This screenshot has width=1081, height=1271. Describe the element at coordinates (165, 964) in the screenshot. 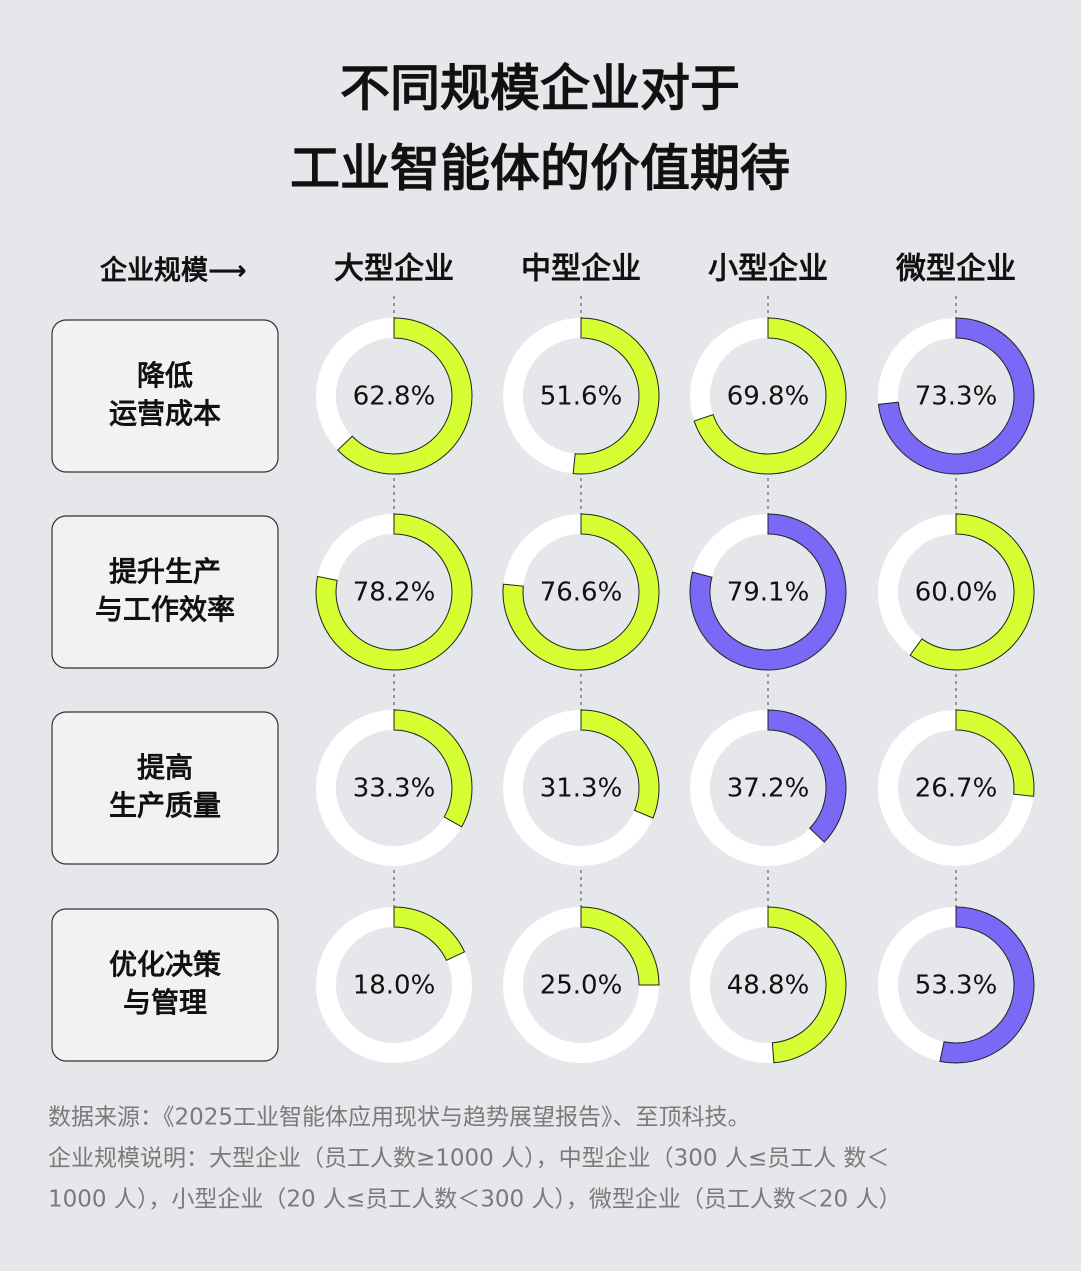

I see `row-label: 优化决策` at that location.